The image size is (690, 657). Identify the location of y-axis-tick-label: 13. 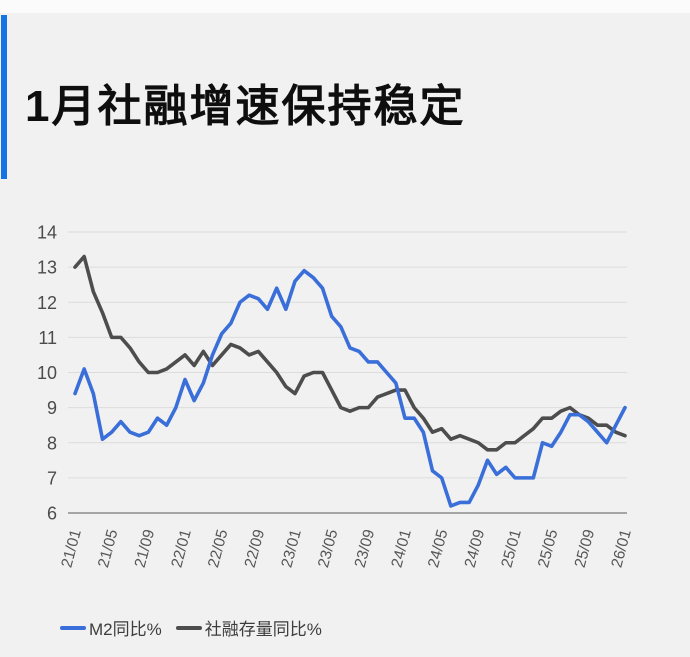
(47, 268).